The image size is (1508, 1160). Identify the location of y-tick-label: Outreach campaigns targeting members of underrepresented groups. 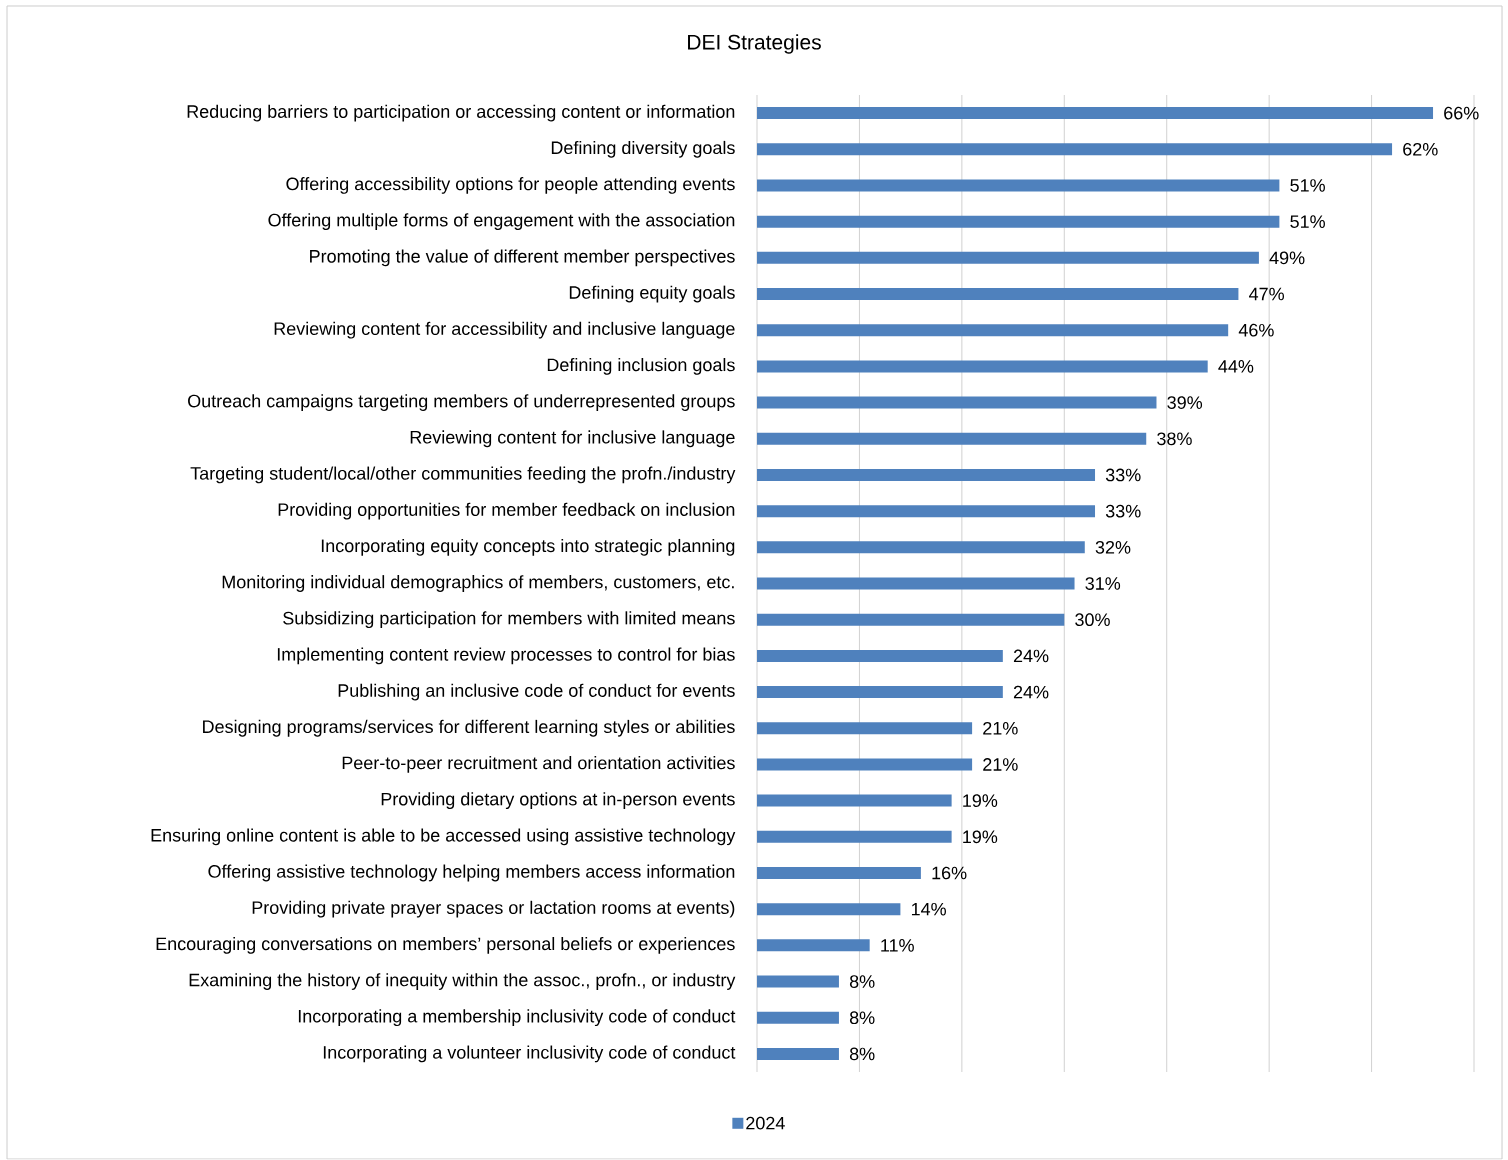
(461, 403).